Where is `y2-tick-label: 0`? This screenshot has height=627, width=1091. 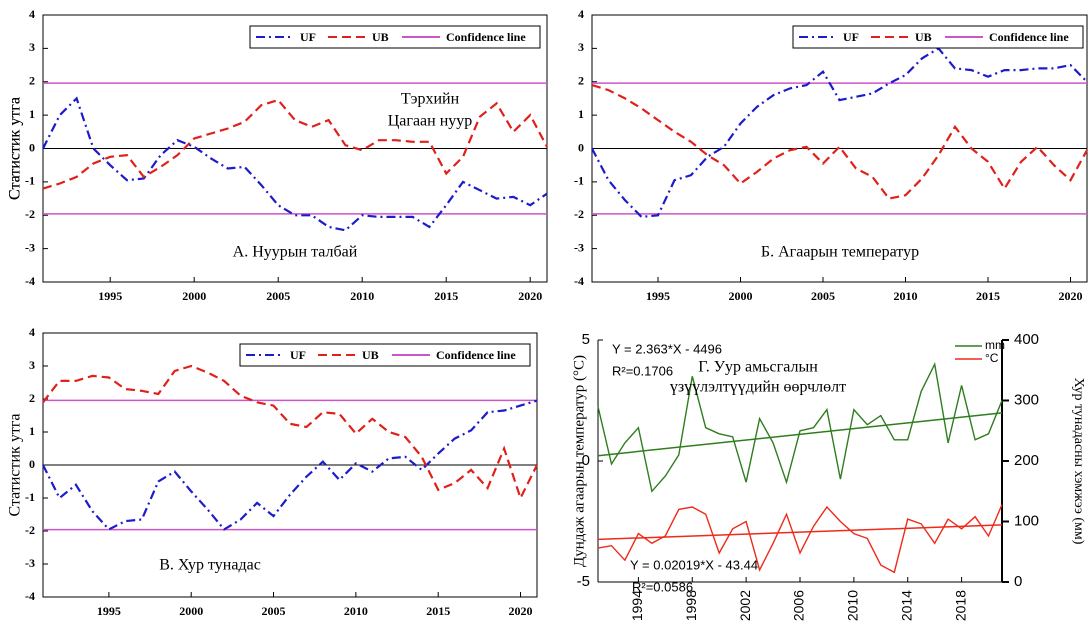
y2-tick-label: 0 is located at coordinates (1018, 581).